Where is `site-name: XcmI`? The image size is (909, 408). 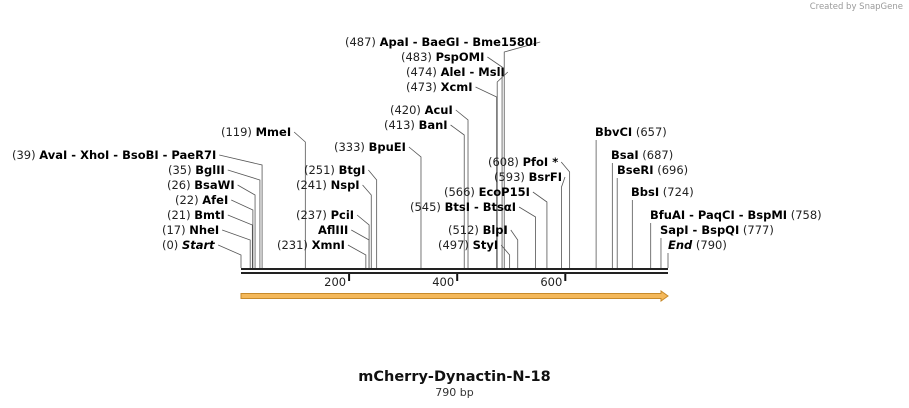 site-name: XcmI is located at coordinates (457, 87).